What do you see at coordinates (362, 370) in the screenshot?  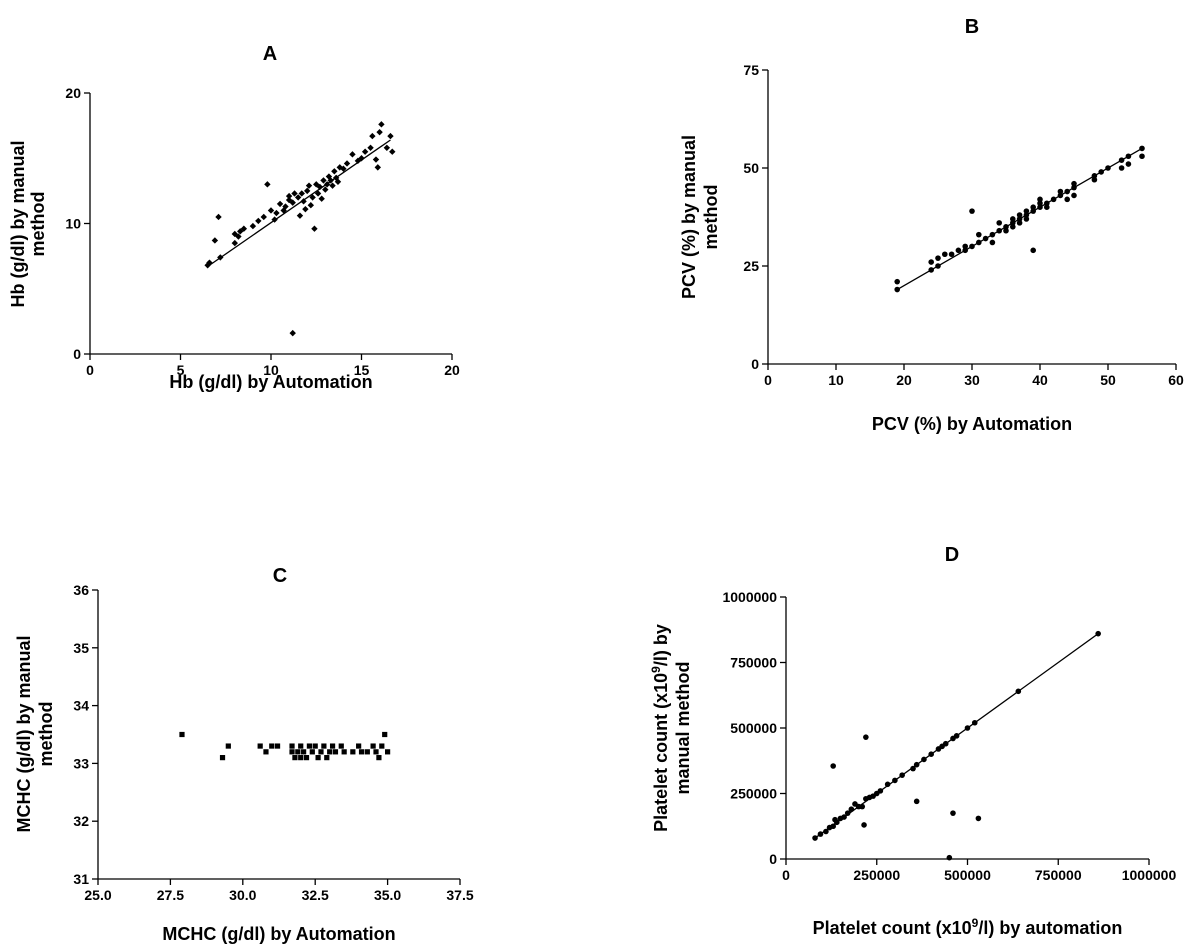 I see `x-tick-label: 15` at bounding box center [362, 370].